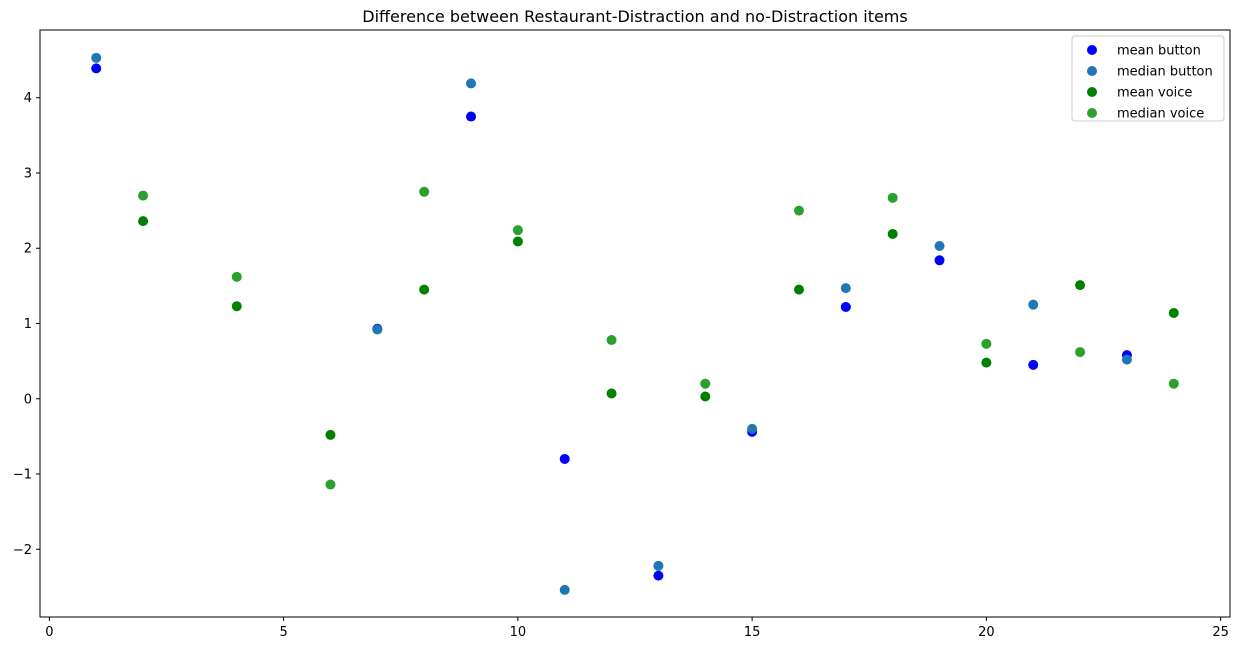  I want to click on legend-label: mean button, so click(1159, 51).